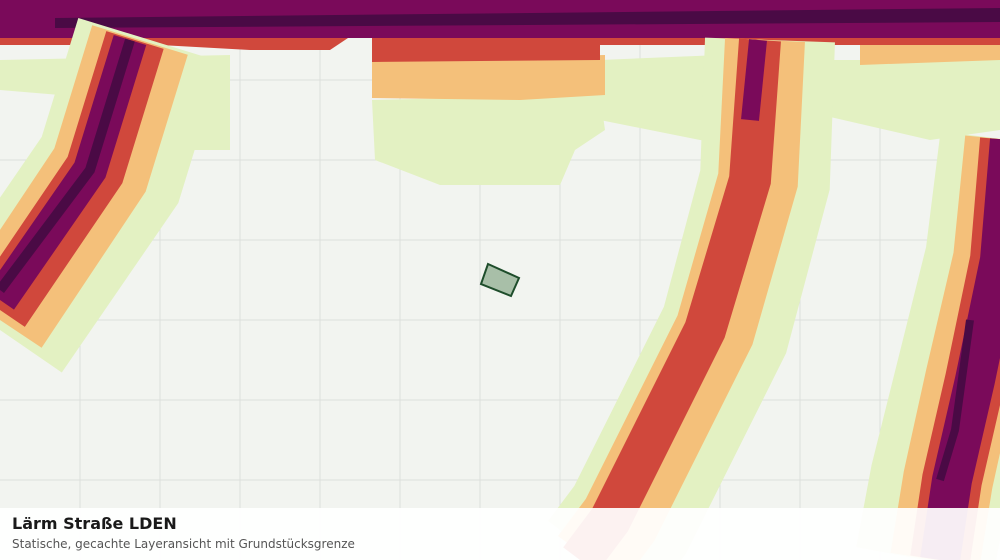 Image resolution: width=1000 pixels, height=560 pixels. What do you see at coordinates (94, 523) in the screenshot?
I see `layer-title: Lärm Straße LDEN` at bounding box center [94, 523].